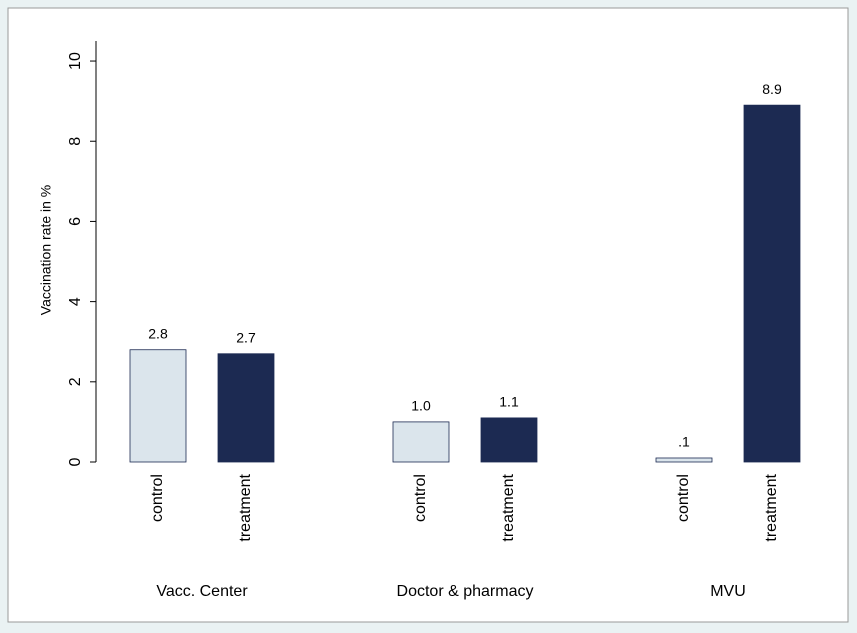 Image resolution: width=857 pixels, height=633 pixels. What do you see at coordinates (772, 89) in the screenshot?
I see `value-label: 8.9` at bounding box center [772, 89].